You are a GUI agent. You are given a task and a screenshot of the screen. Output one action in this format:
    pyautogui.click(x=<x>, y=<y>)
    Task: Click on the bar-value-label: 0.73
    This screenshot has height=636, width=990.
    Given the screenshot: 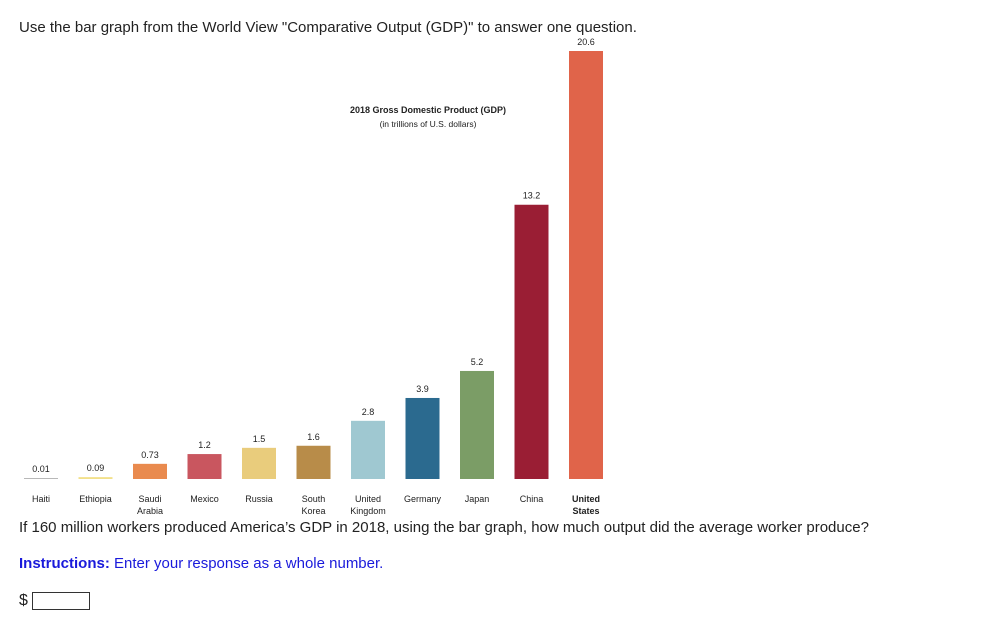 What is the action you would take?
    pyautogui.click(x=150, y=455)
    